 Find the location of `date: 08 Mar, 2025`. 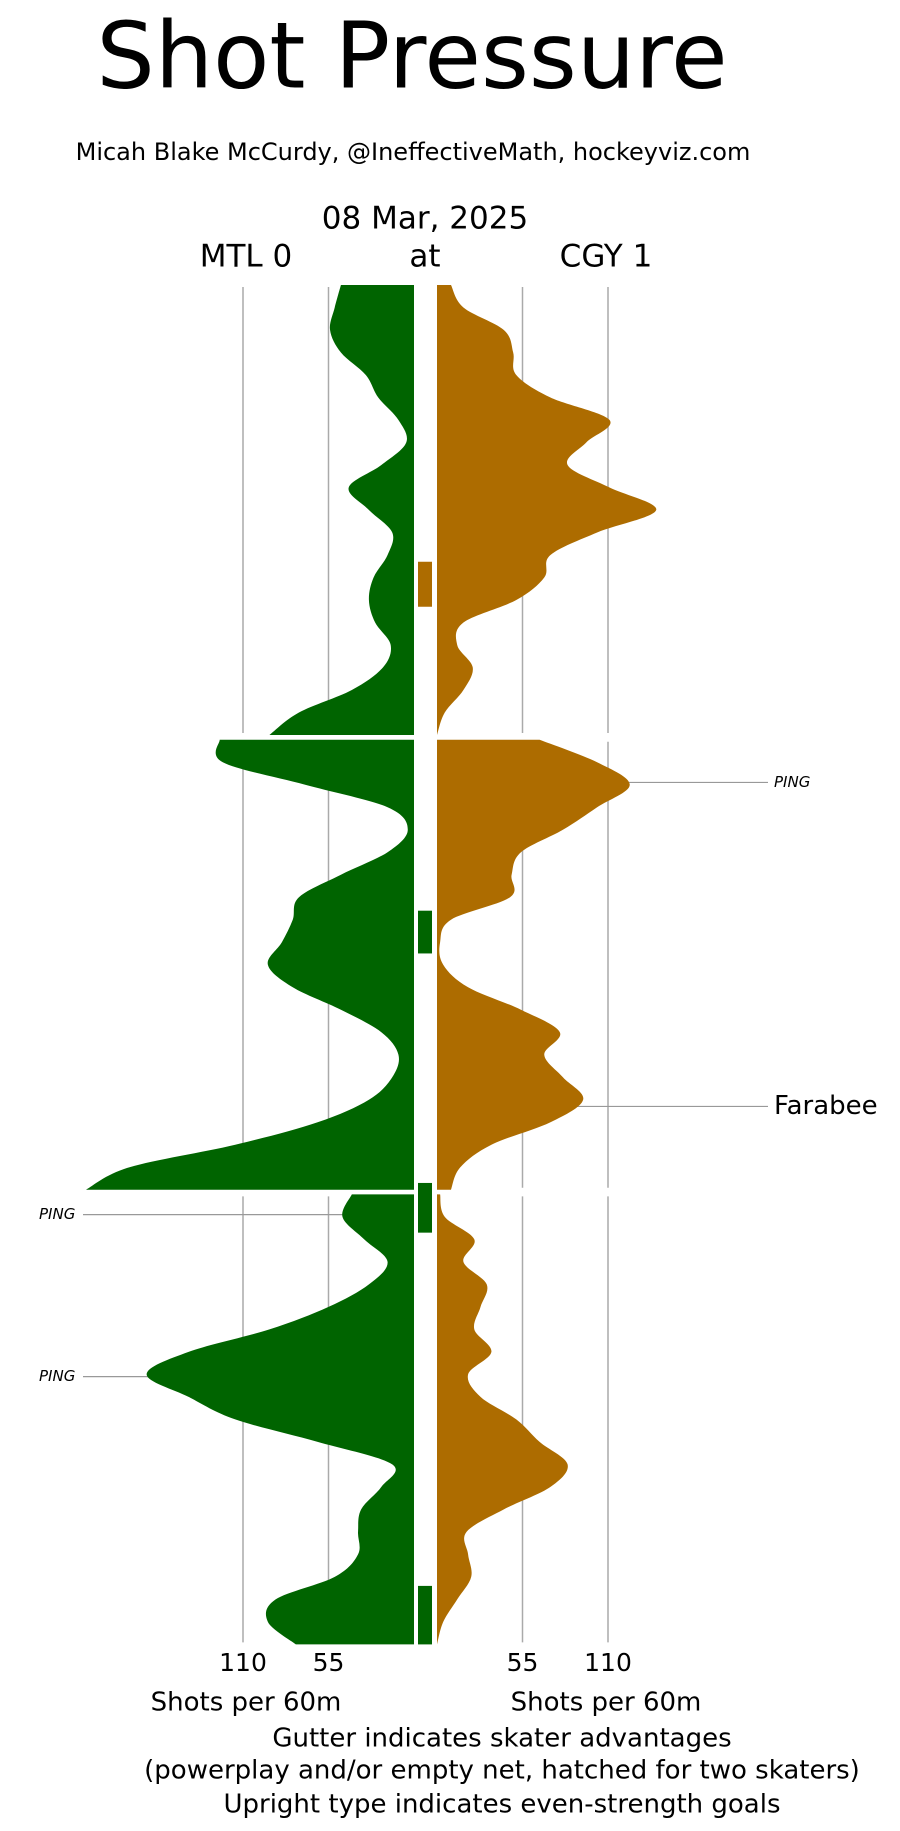

date: 08 Mar, 2025 is located at coordinates (425, 219).